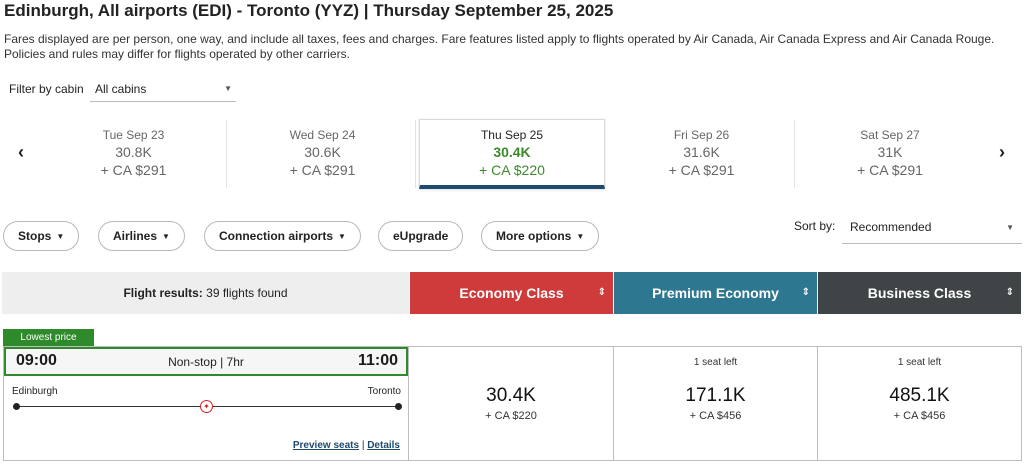 This screenshot has height=465, width=1024. Describe the element at coordinates (46, 89) in the screenshot. I see `filter-cabin-label: Filter by cabin` at that location.